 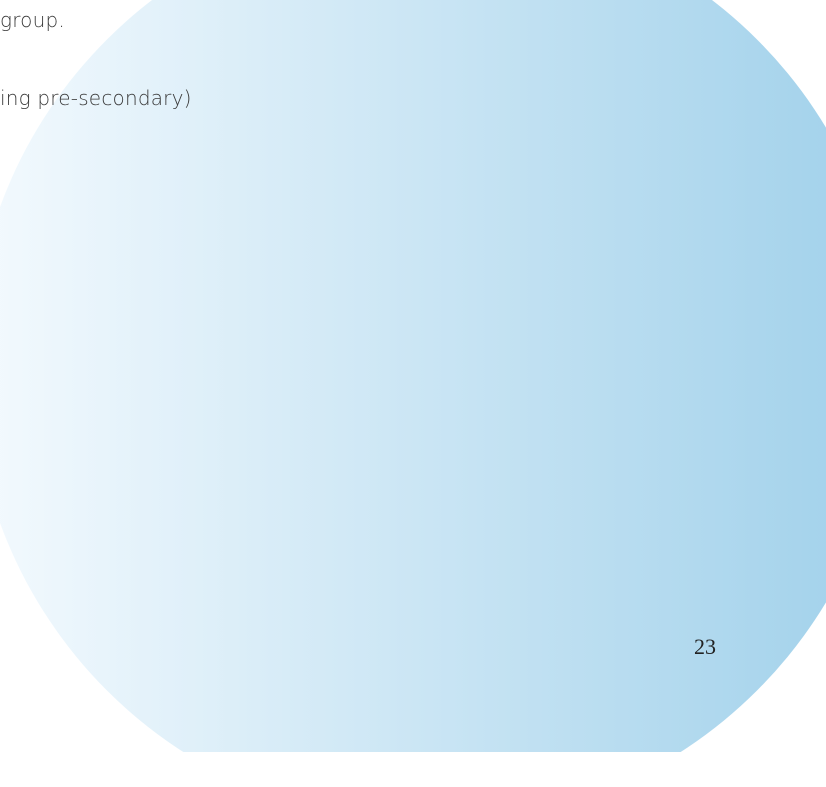 I want to click on page-number: 23, so click(x=705, y=646).